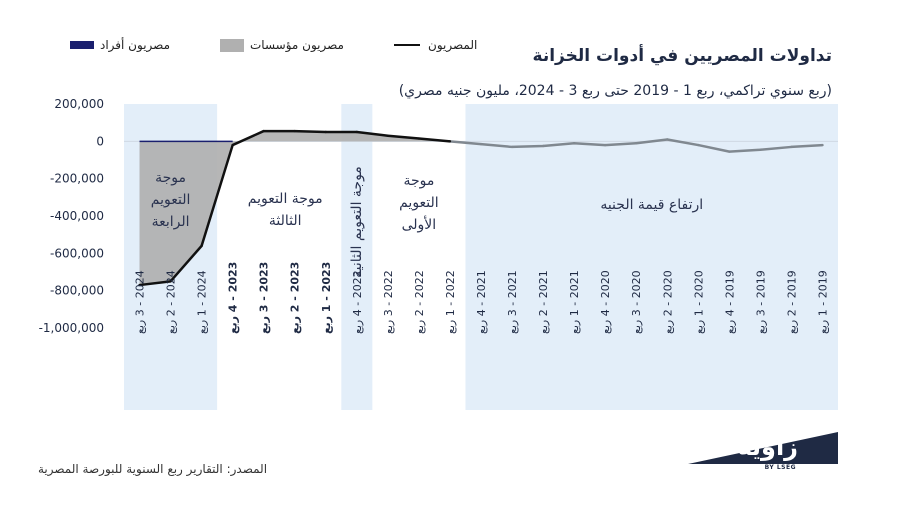  Describe the element at coordinates (233, 298) in the screenshot. I see `x-tick-label: 2023 - 4 ربع` at that location.